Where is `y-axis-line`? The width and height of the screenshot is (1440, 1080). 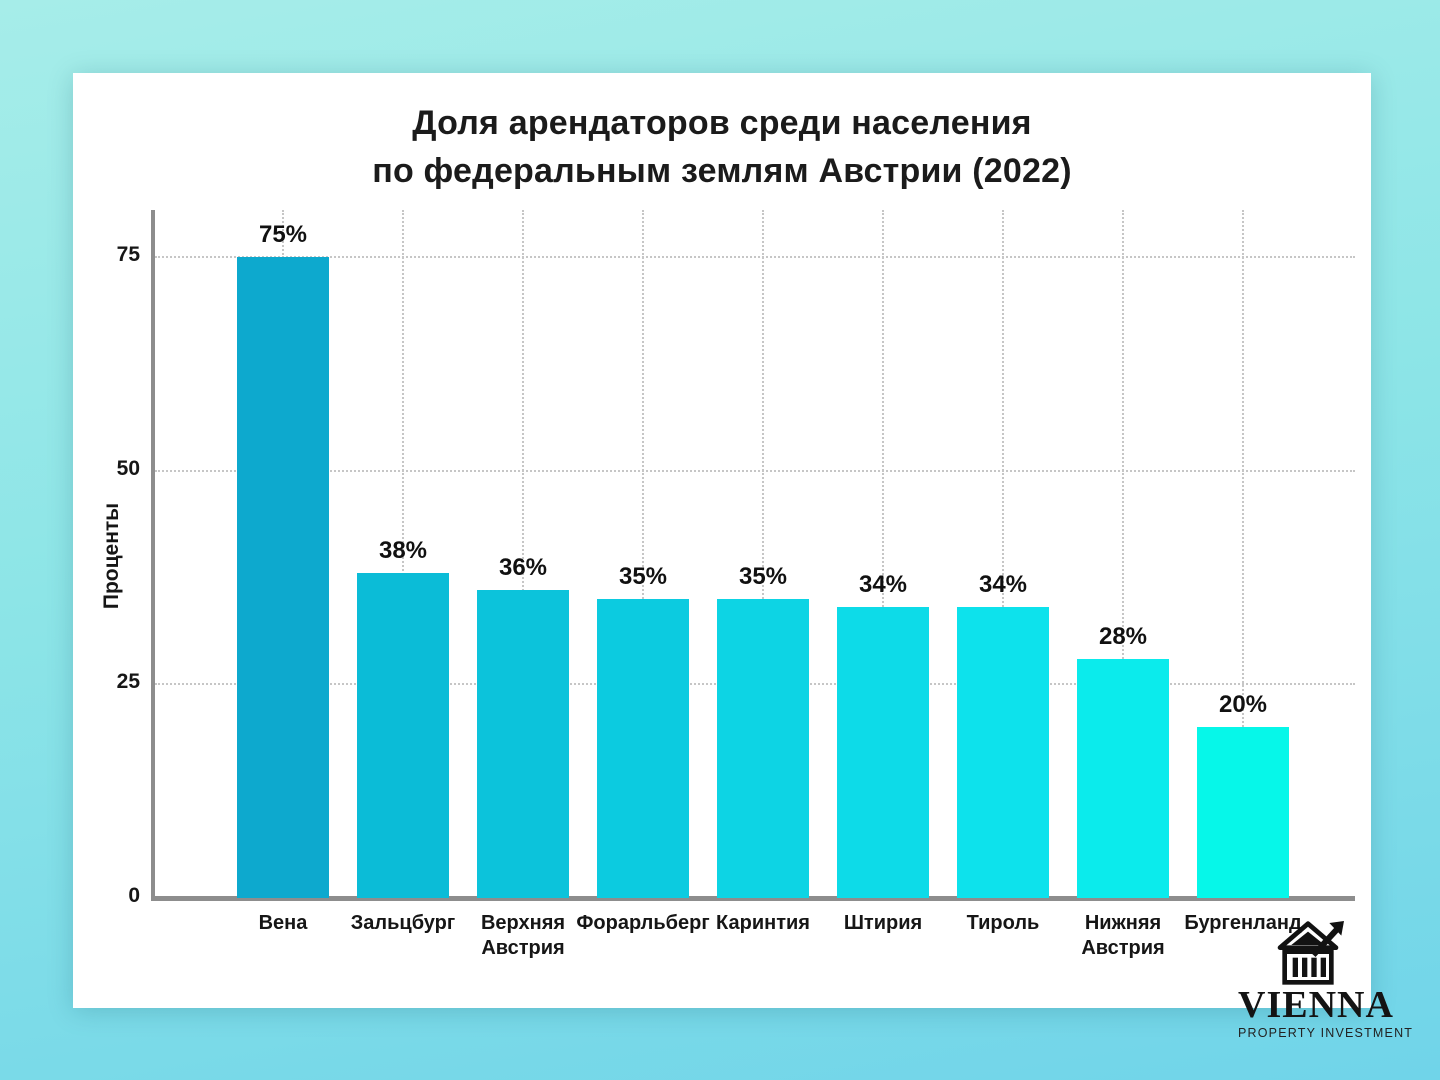 y-axis-line is located at coordinates (153, 555).